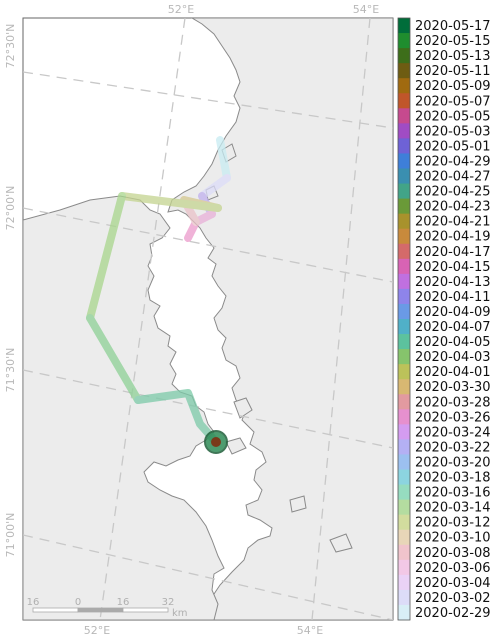 The width and height of the screenshot is (504, 640). I want to click on legend-frame, so click(404, 319).